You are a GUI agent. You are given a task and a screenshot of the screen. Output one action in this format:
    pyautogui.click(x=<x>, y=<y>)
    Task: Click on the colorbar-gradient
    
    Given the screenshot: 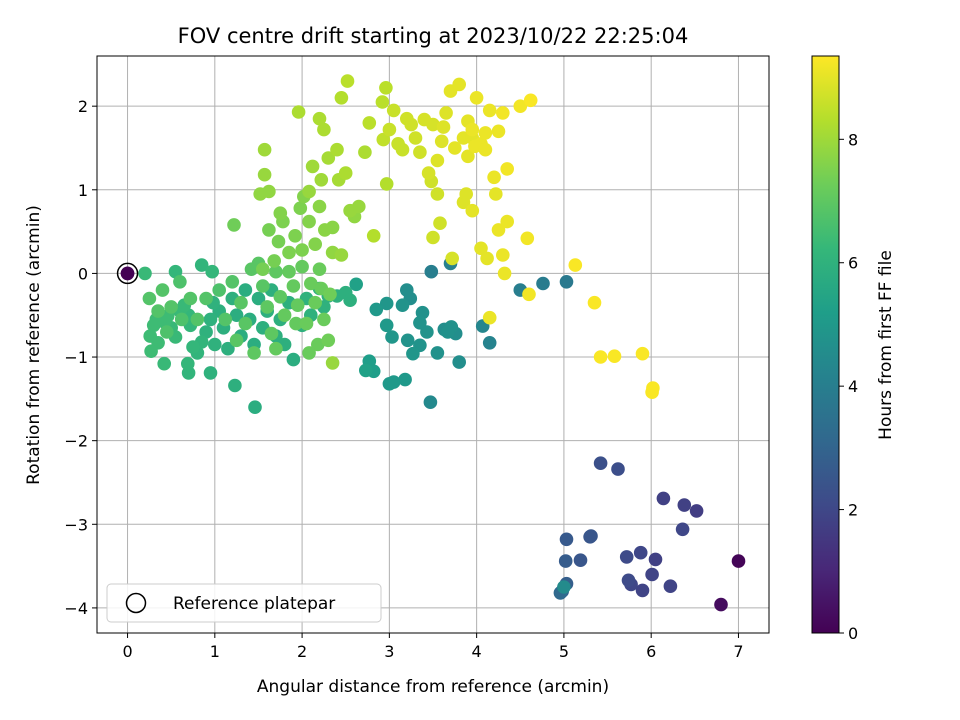 What is the action you would take?
    pyautogui.click(x=825, y=344)
    